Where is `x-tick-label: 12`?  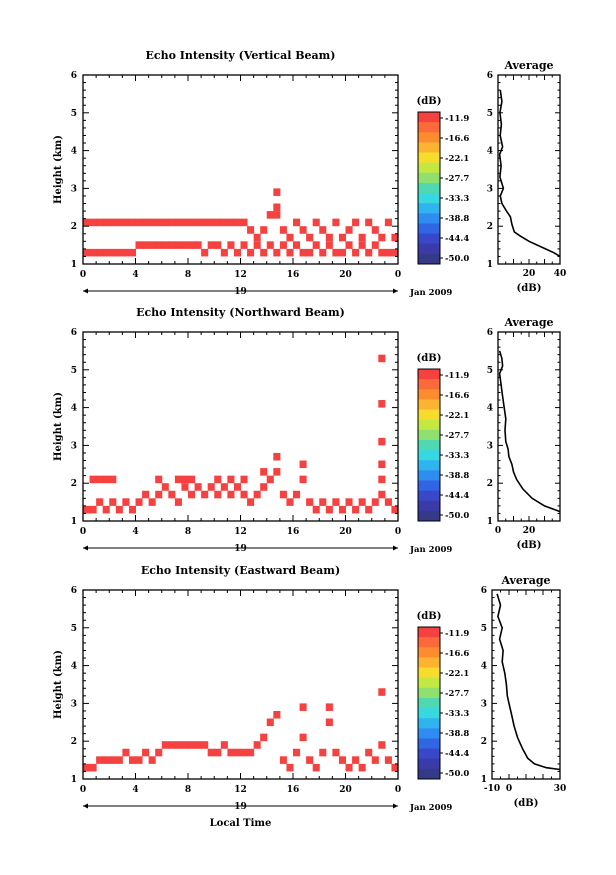
x-tick-label: 12 is located at coordinates (240, 790).